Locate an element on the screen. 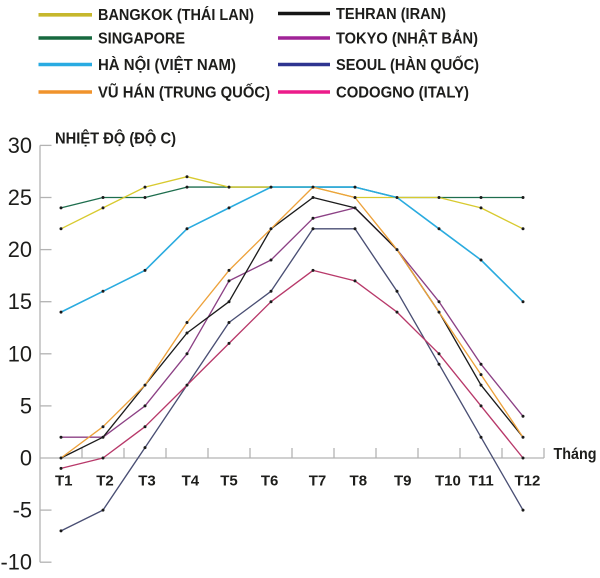 The height and width of the screenshot is (578, 600). svg-text: BANGKOK (THÁI LAN) is located at coordinates (176, 14).